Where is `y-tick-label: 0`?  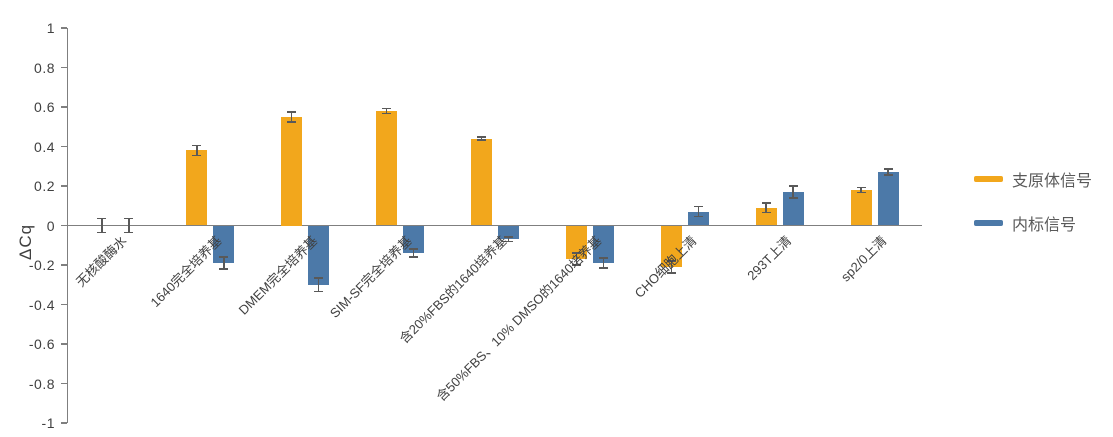 y-tick-label: 0 is located at coordinates (50, 225).